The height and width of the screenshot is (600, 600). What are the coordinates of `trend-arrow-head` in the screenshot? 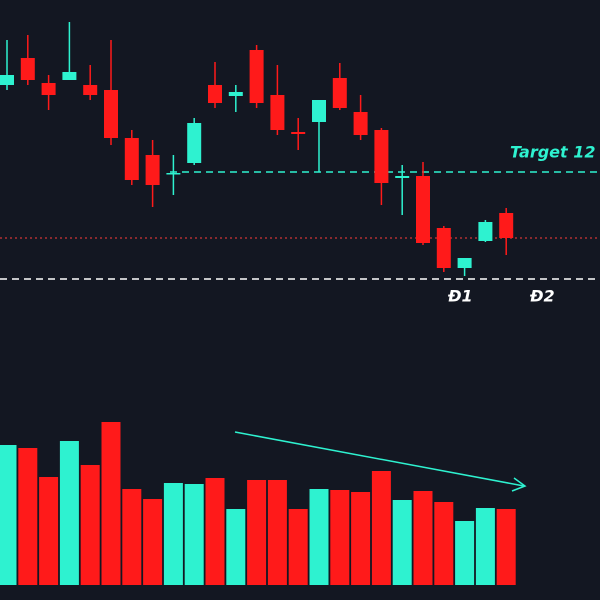 It's located at (519, 484).